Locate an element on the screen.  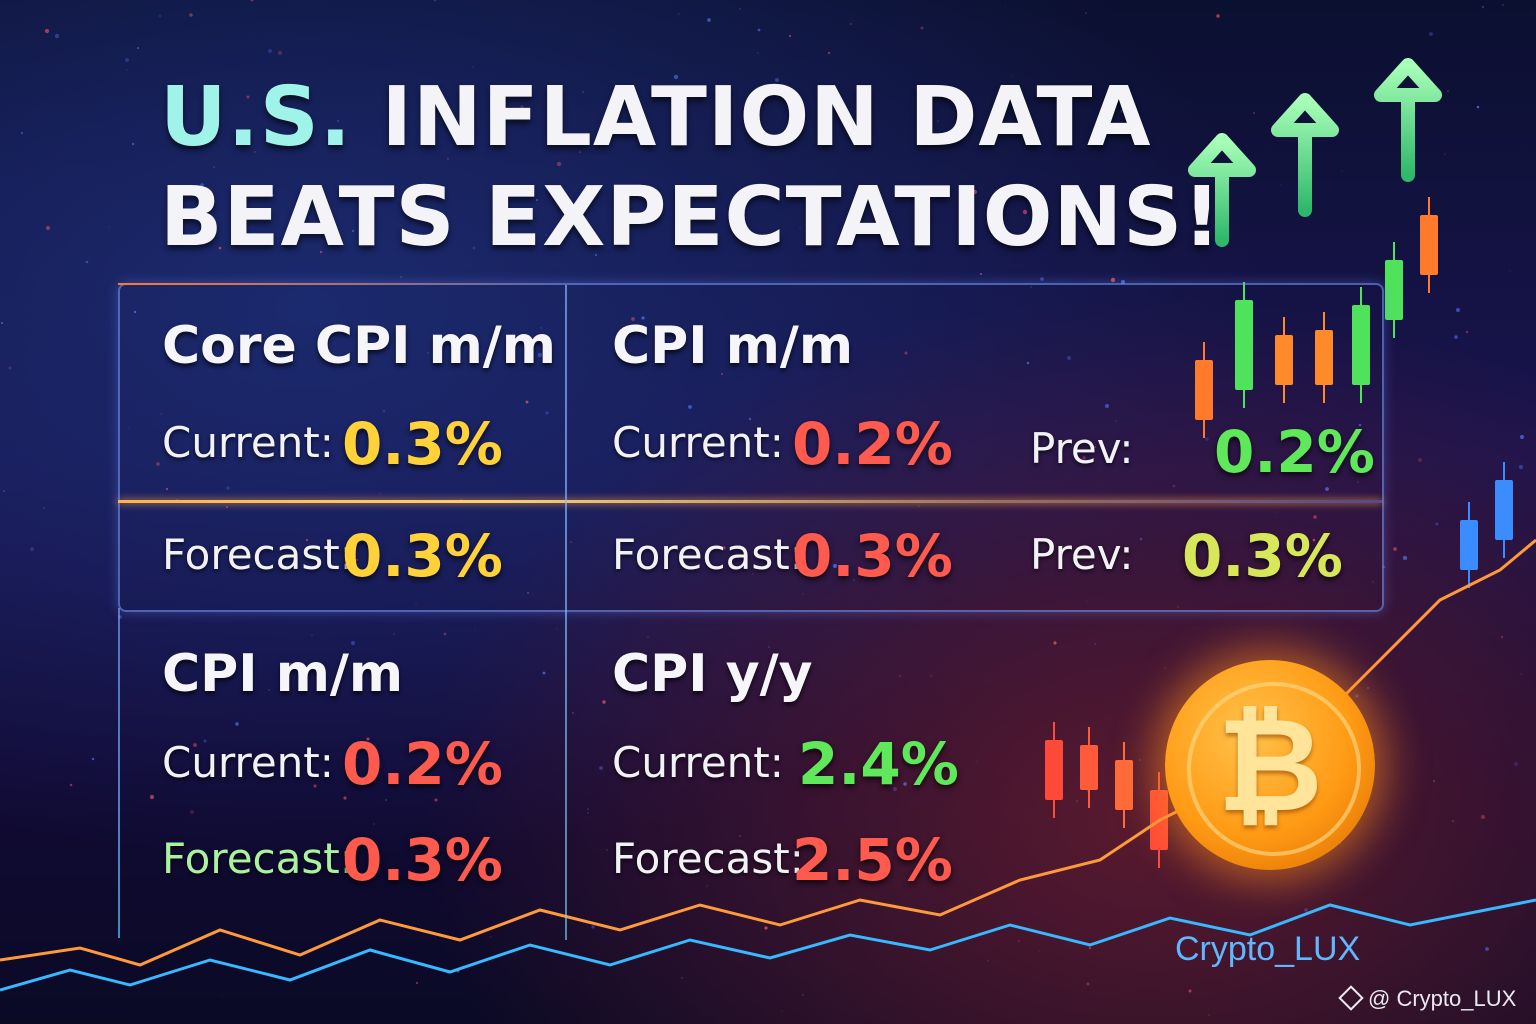
bitcoin-glyph: ₿ is located at coordinates (1270, 765).